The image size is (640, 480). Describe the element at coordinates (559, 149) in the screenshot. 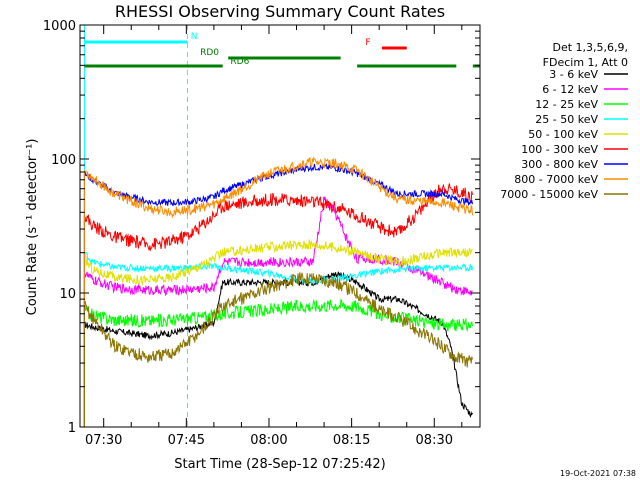

I see `legend-label: 100 - 300 keV` at that location.